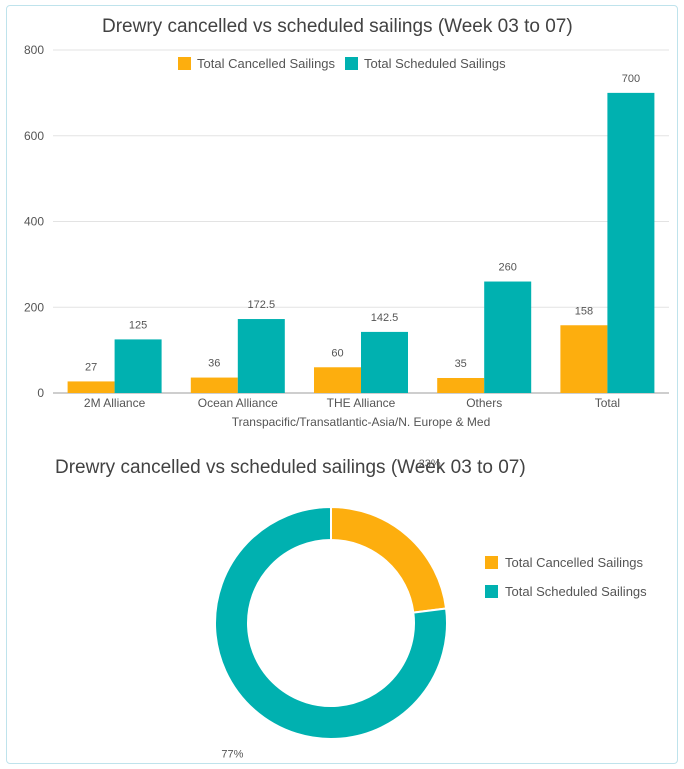 This screenshot has height=769, width=684. What do you see at coordinates (584, 311) in the screenshot?
I see `data-label: 158` at bounding box center [584, 311].